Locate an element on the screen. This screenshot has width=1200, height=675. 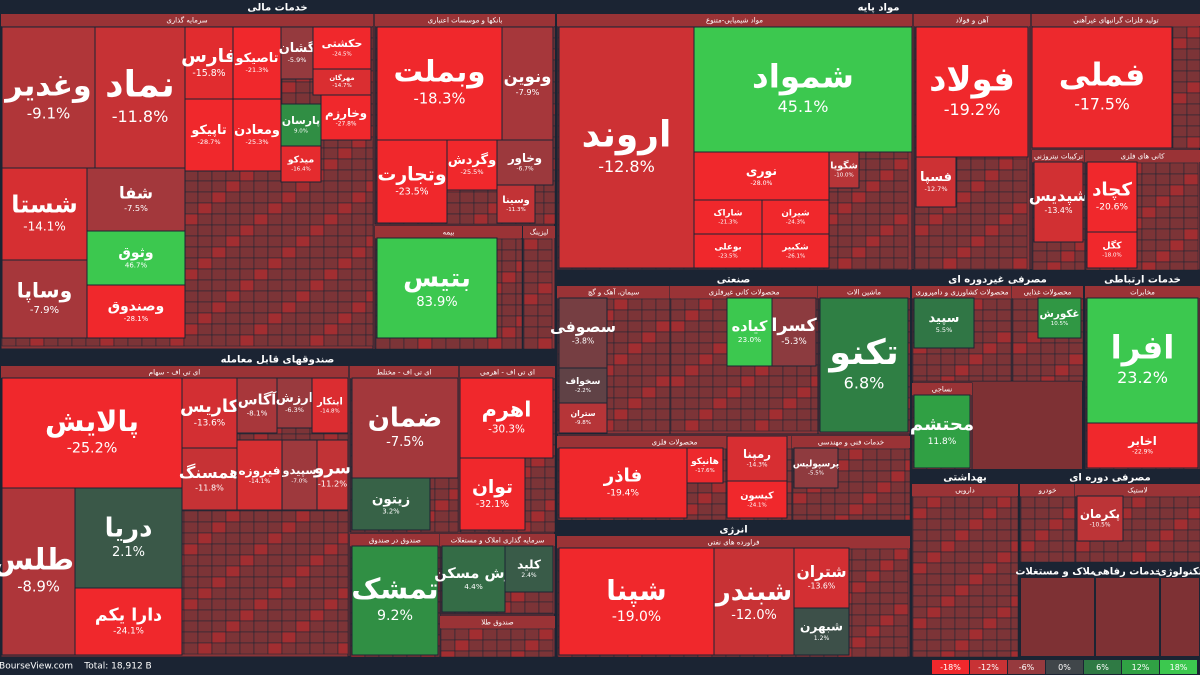
sector-title: خدمات ارتباطی is located at coordinates (1142, 280).